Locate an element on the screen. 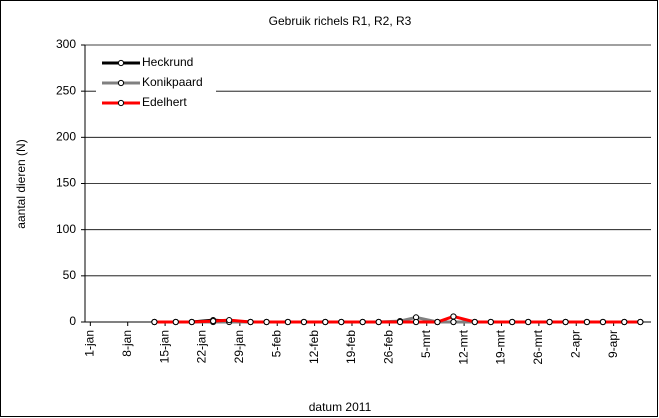 The width and height of the screenshot is (659, 418). y-tick-label: 100 is located at coordinates (66, 229).